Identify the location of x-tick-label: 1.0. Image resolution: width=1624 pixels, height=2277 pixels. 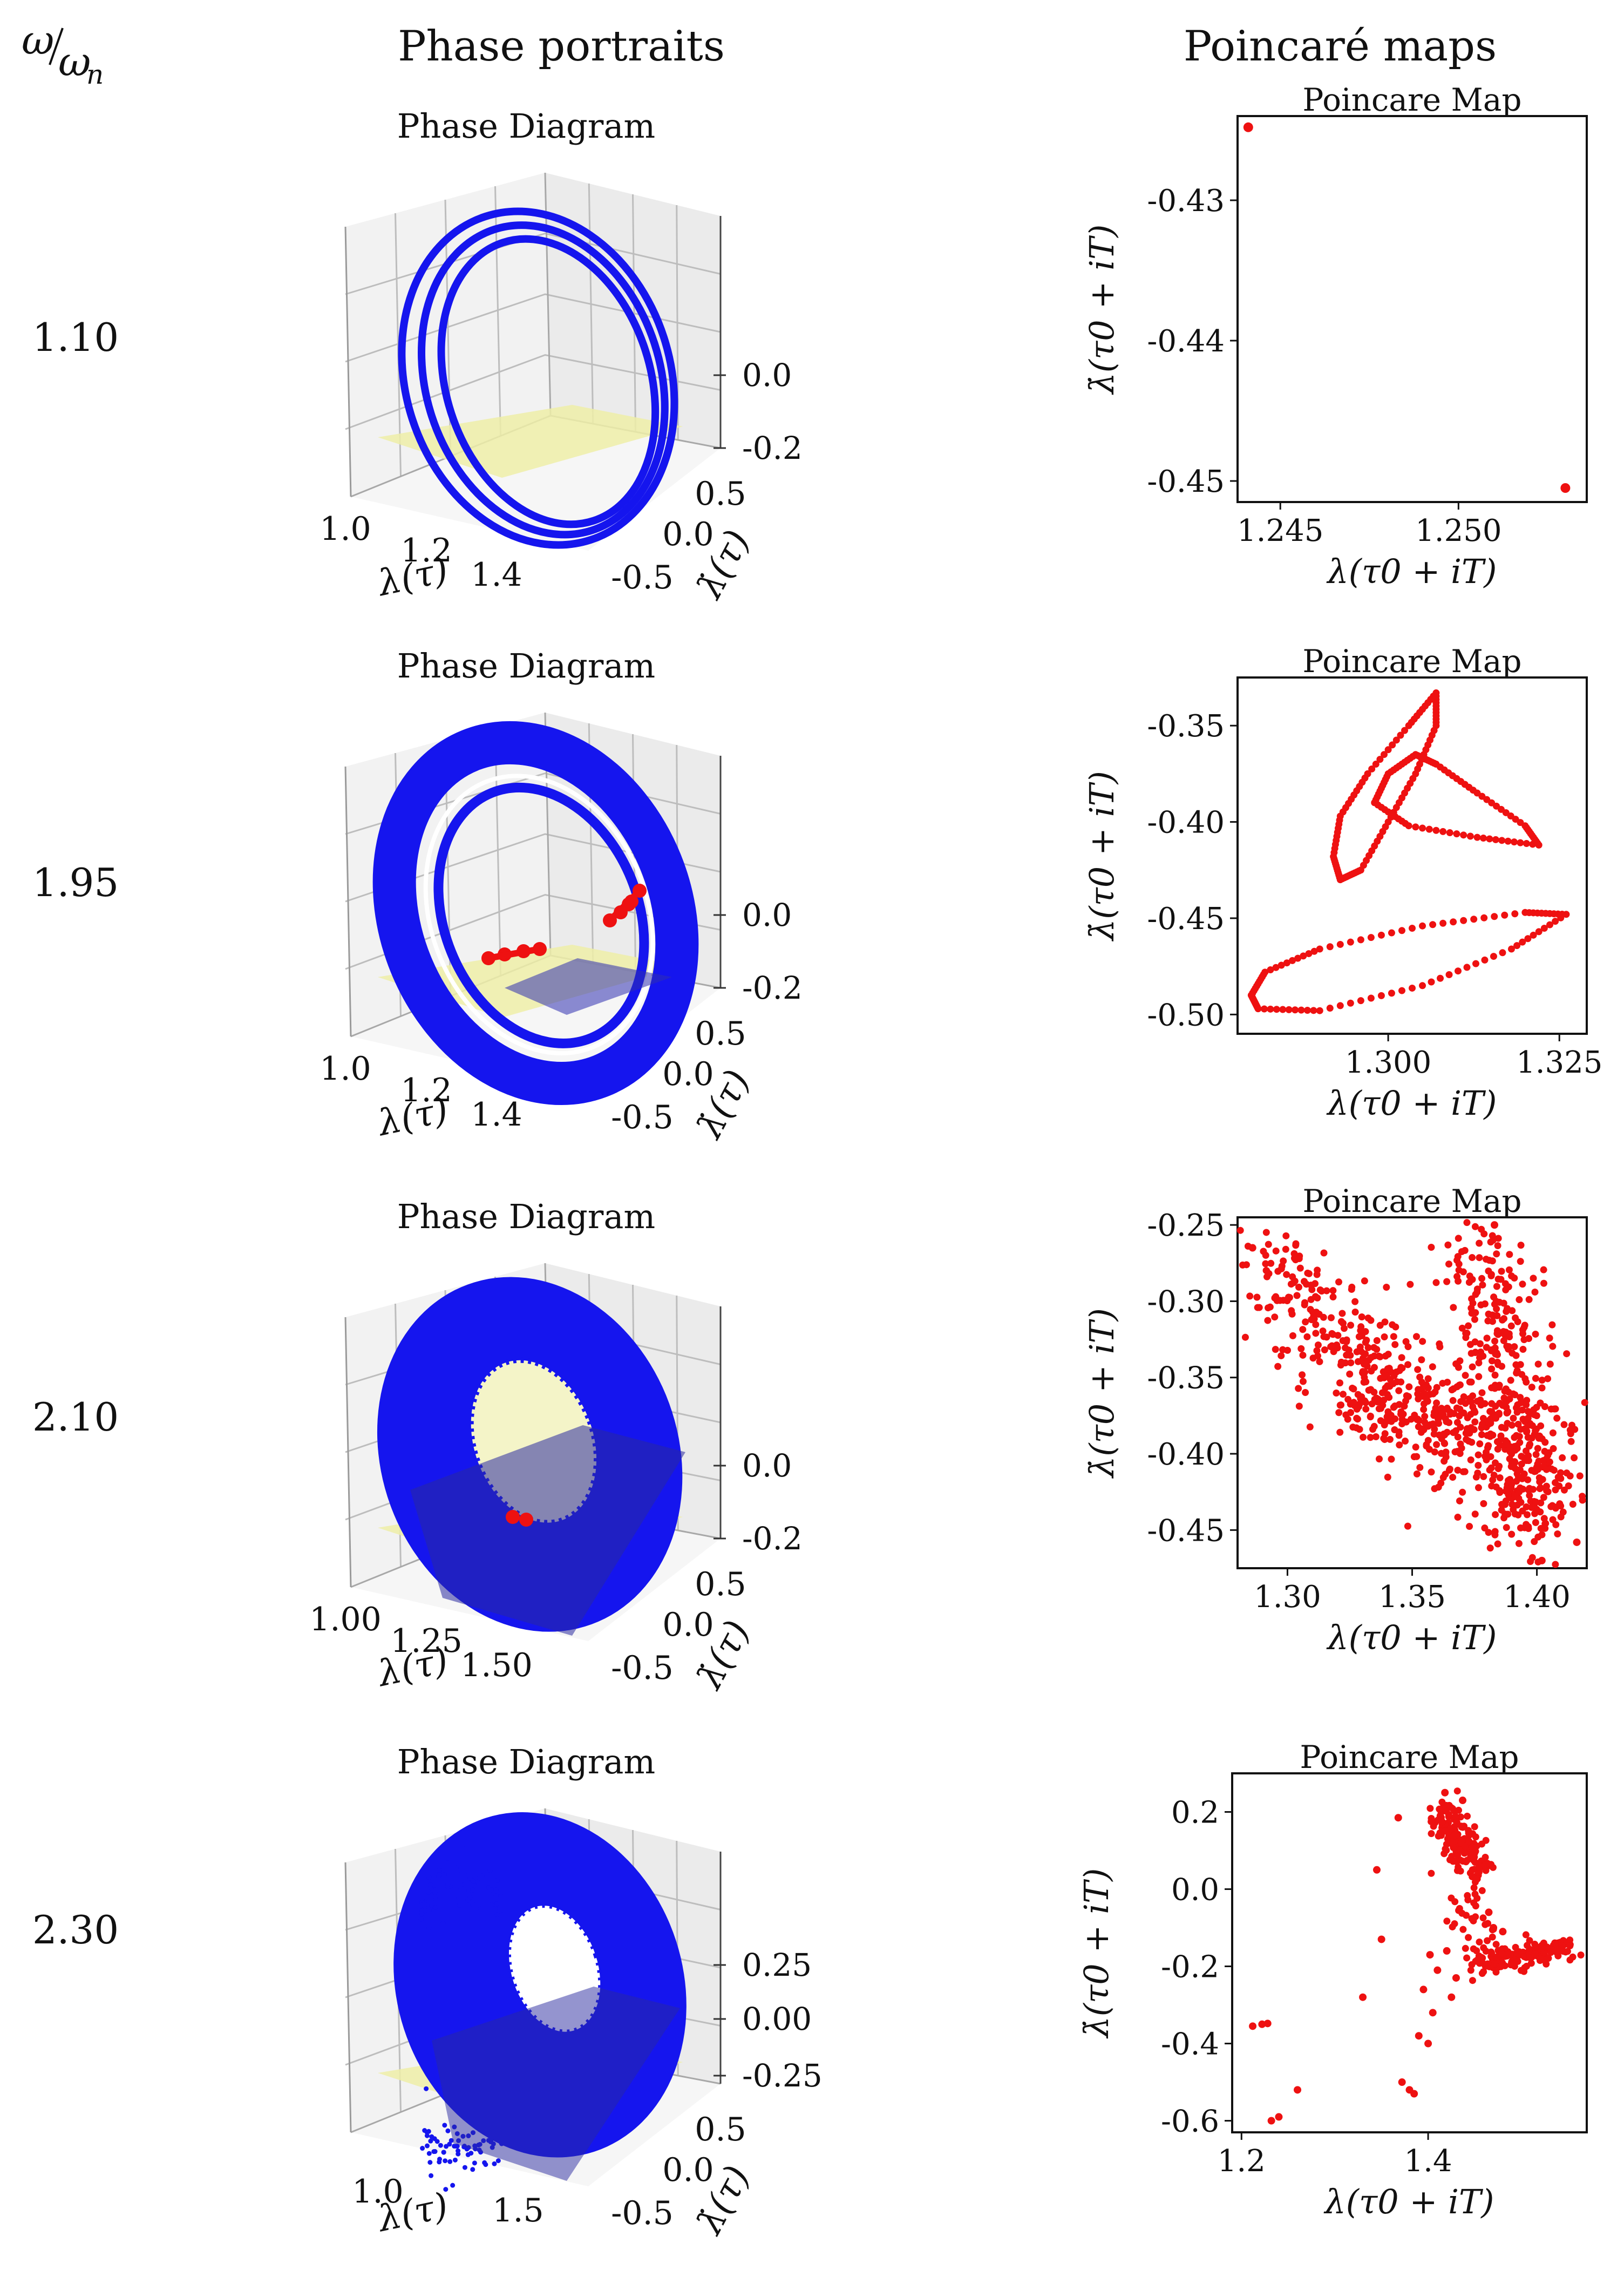
(345, 1069).